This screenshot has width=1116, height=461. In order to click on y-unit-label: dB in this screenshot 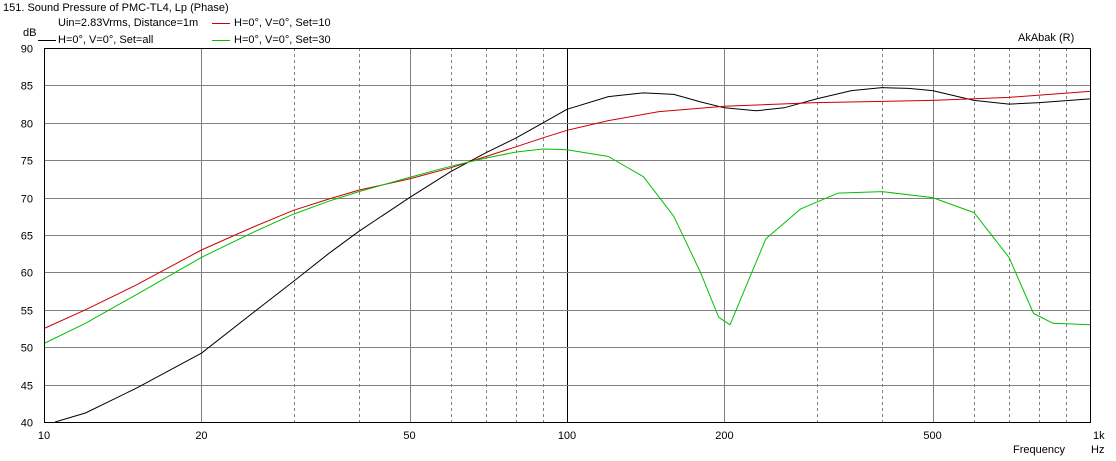, I will do `click(30, 33)`.